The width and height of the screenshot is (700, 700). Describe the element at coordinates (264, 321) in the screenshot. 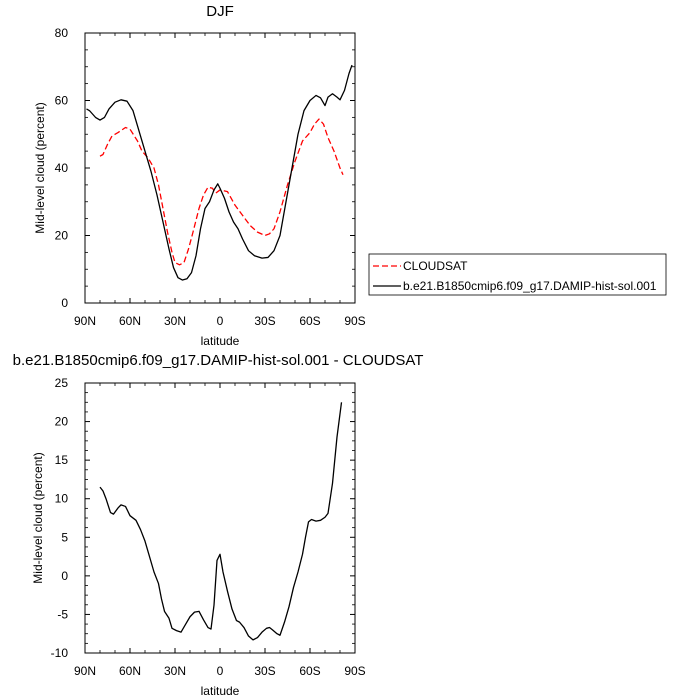

I see `chart-top-x-tick-label: 30S` at that location.